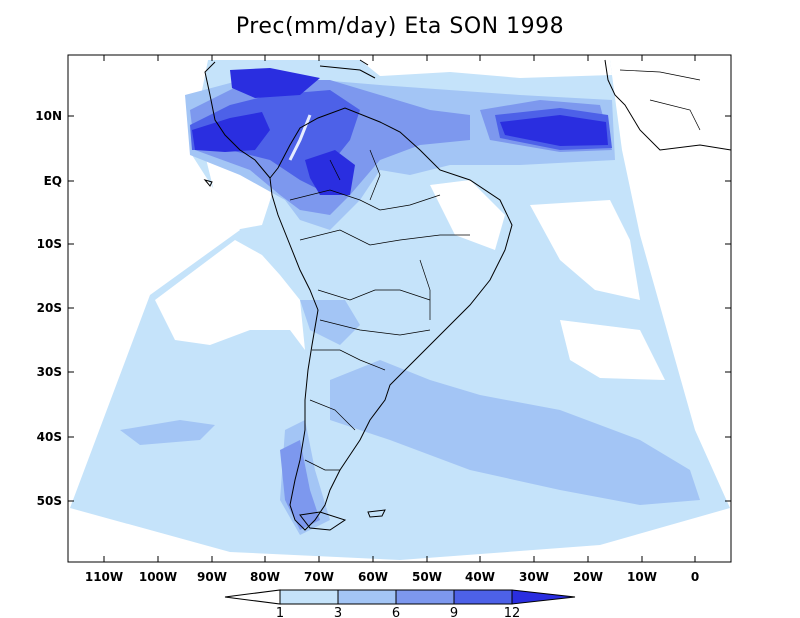 This screenshot has height=618, width=800. Describe the element at coordinates (158, 577) in the screenshot. I see `lon-tick-label: 100W` at that location.